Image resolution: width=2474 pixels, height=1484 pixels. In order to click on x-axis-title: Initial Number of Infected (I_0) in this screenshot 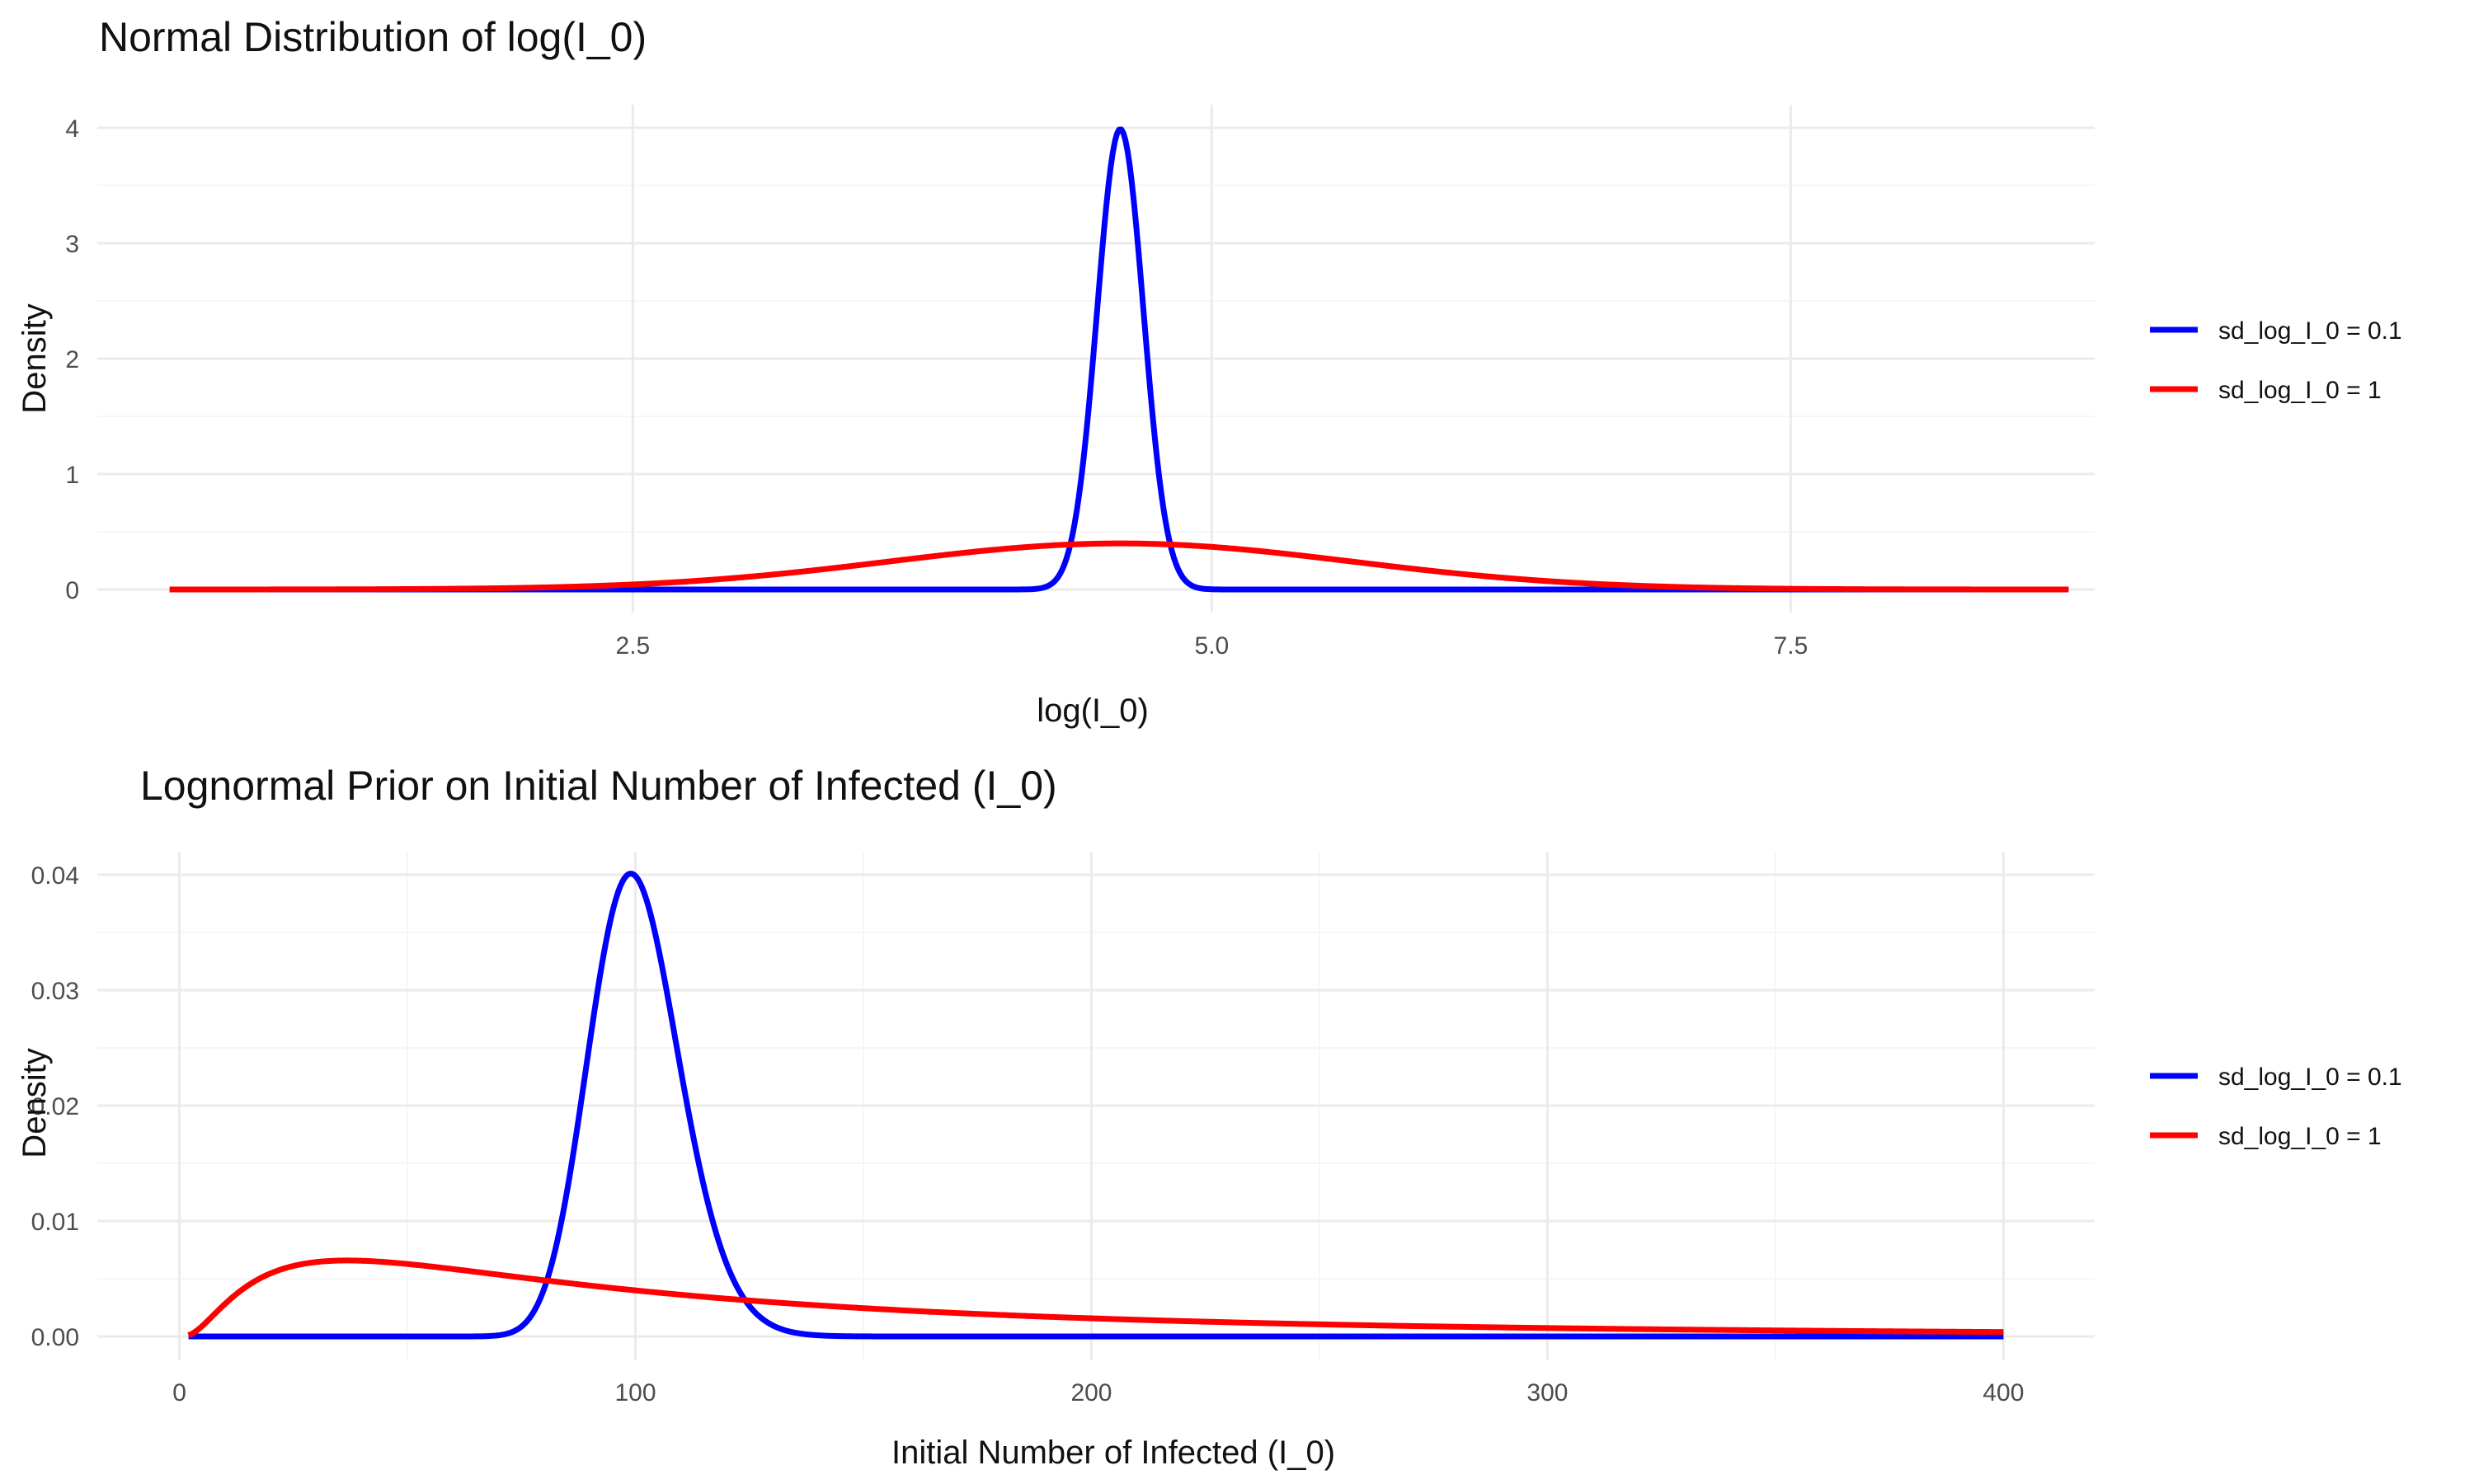, I will do `click(1113, 1453)`.